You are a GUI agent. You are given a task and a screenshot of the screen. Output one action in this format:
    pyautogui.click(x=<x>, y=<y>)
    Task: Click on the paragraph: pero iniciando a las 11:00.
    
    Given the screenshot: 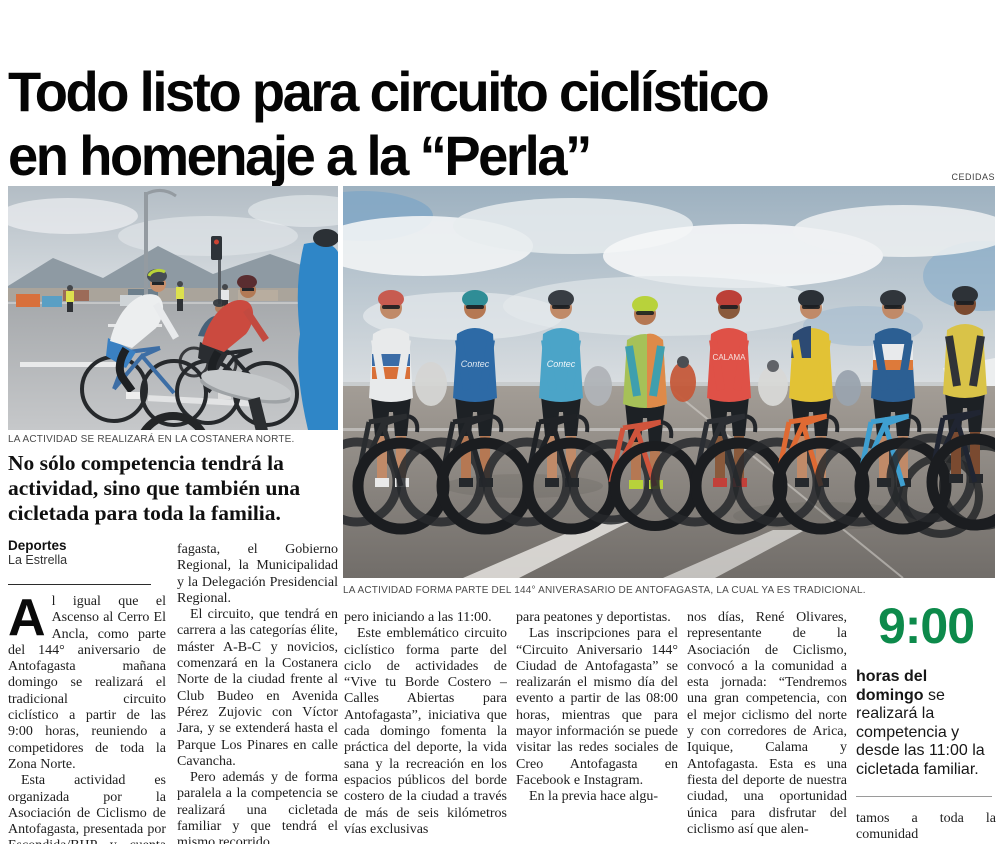 What is the action you would take?
    pyautogui.click(x=418, y=617)
    